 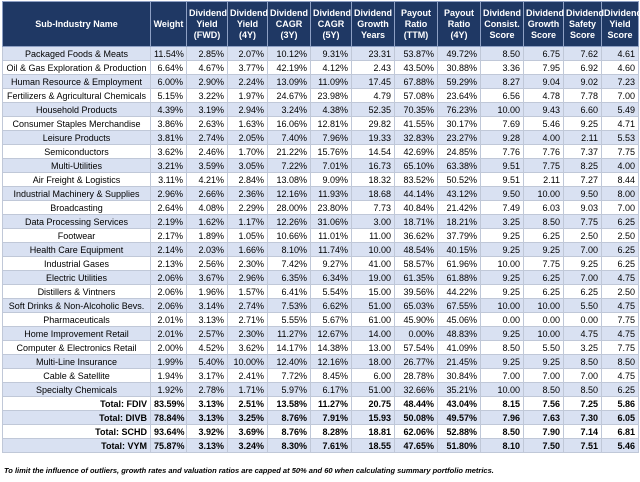 What do you see at coordinates (373, 137) in the screenshot?
I see `cell: 19.33` at bounding box center [373, 137].